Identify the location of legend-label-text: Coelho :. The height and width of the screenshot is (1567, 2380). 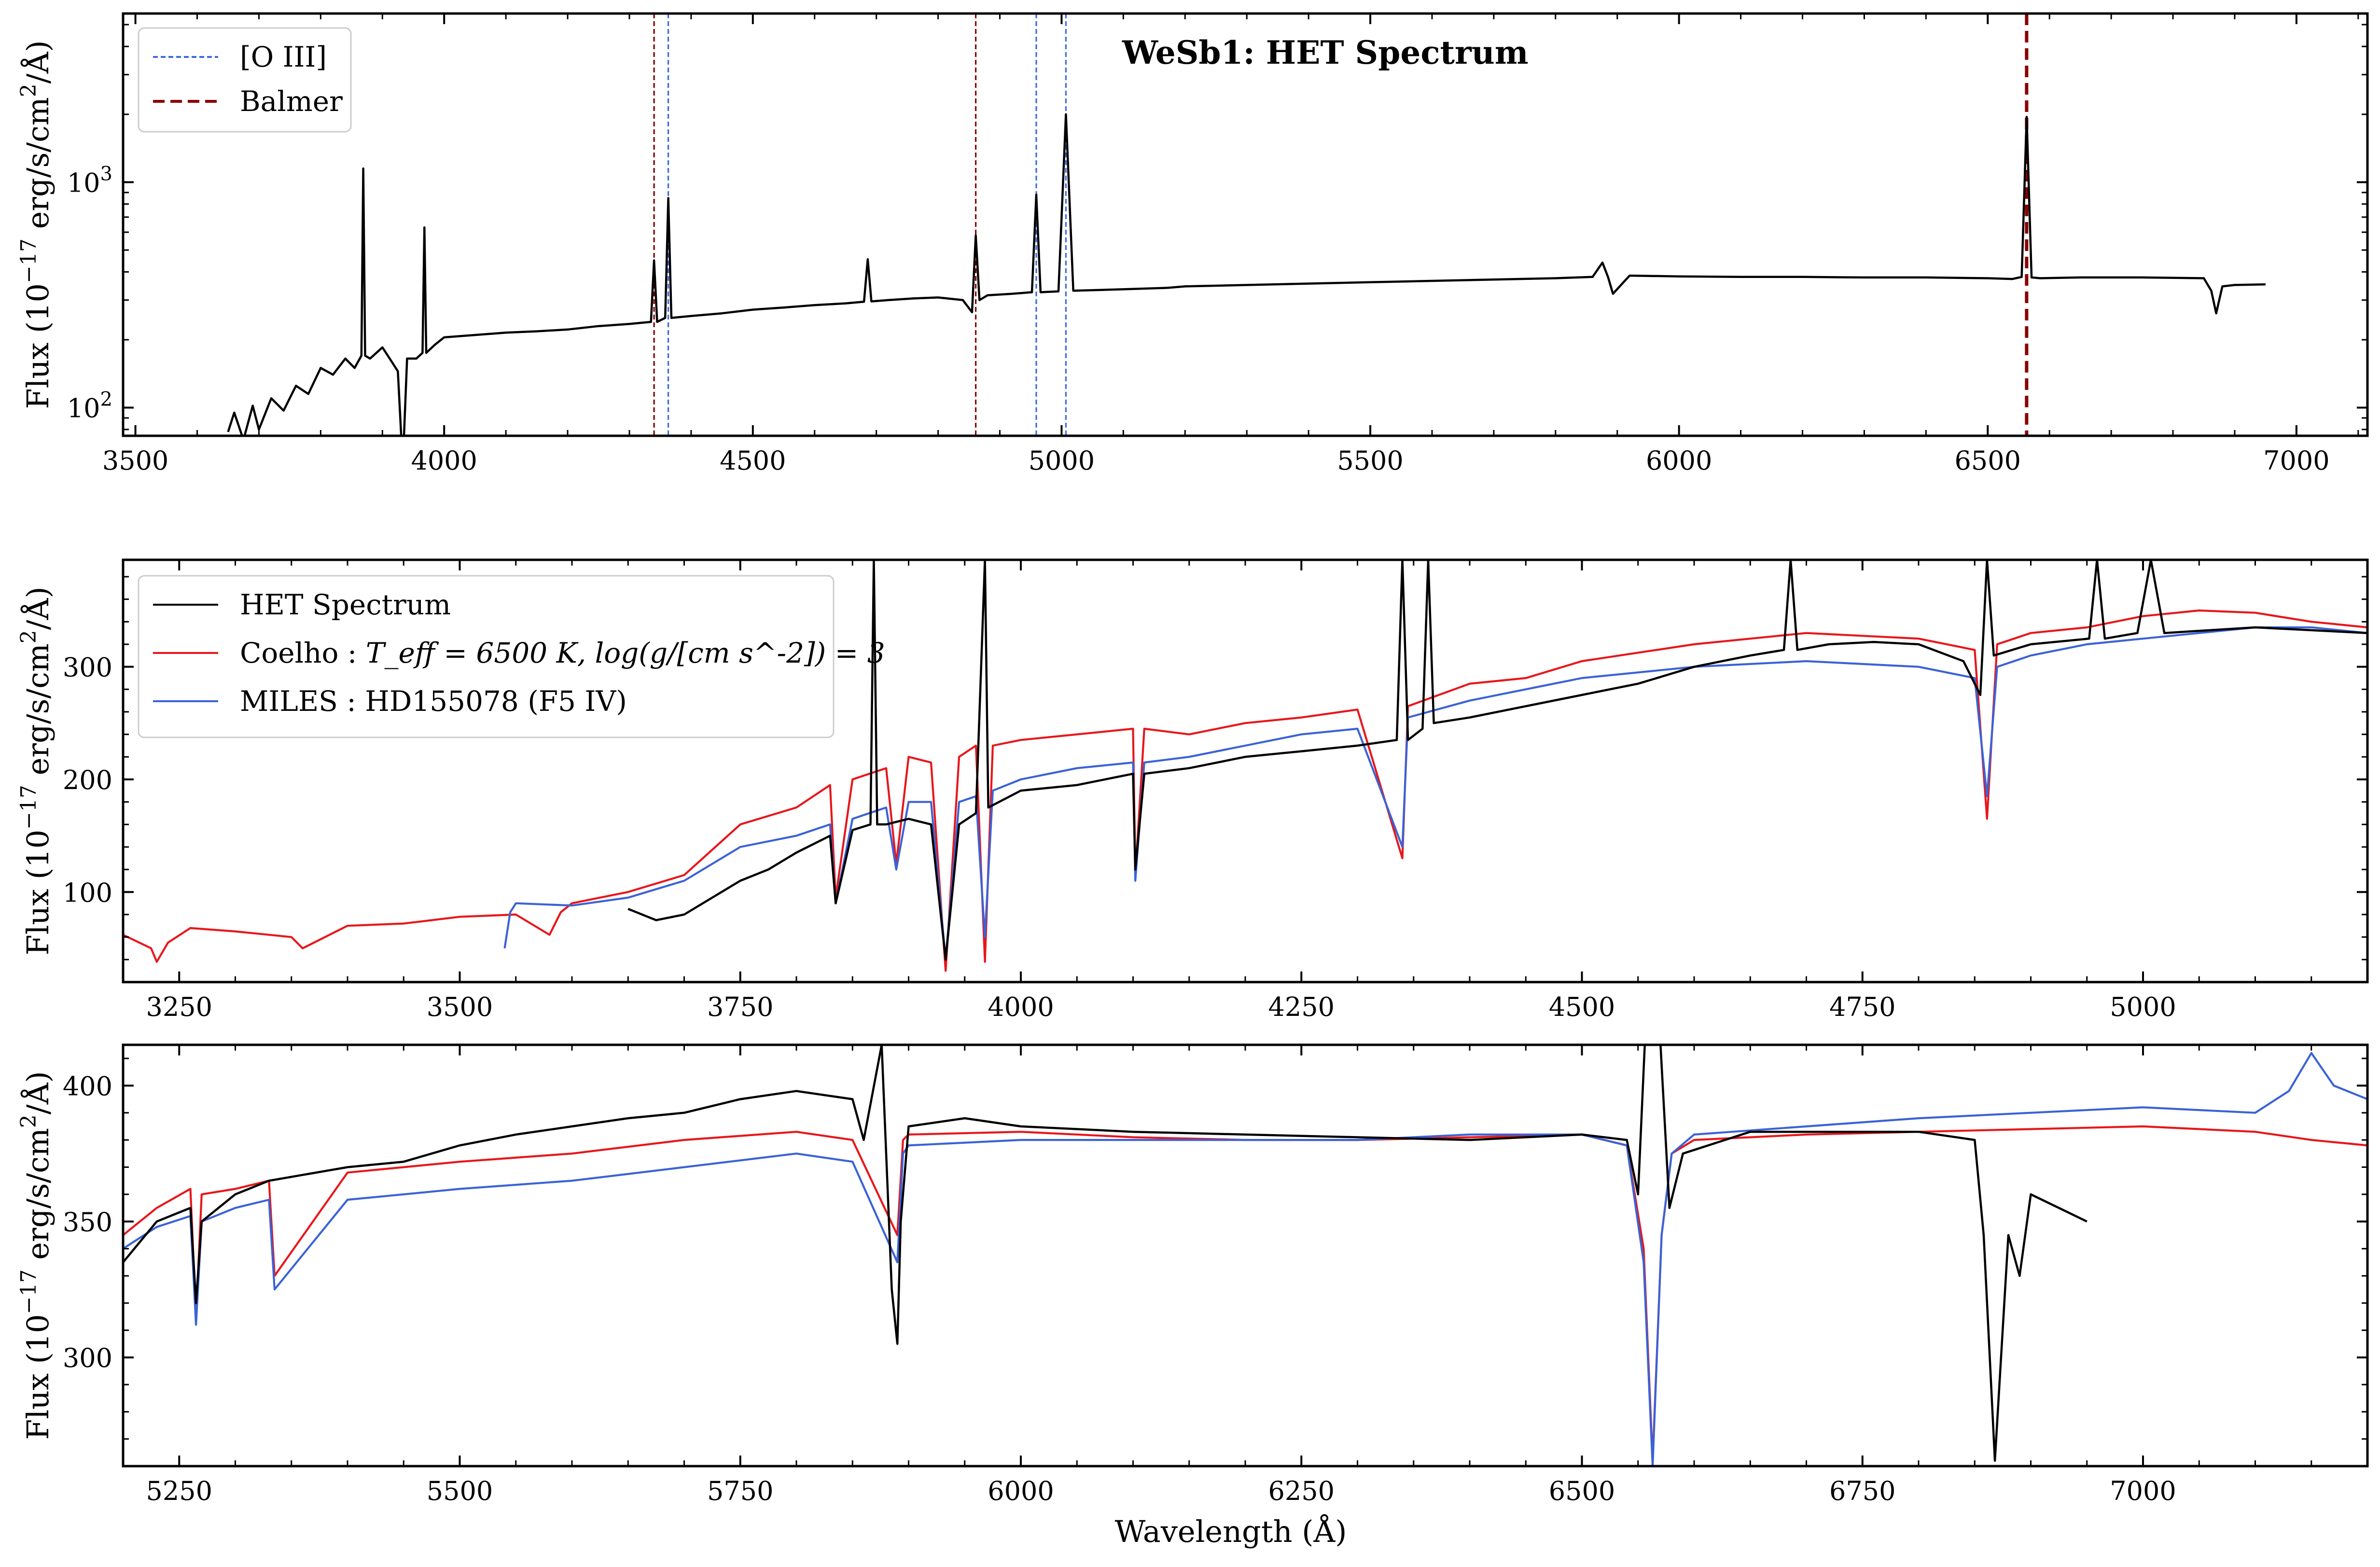
(303, 653).